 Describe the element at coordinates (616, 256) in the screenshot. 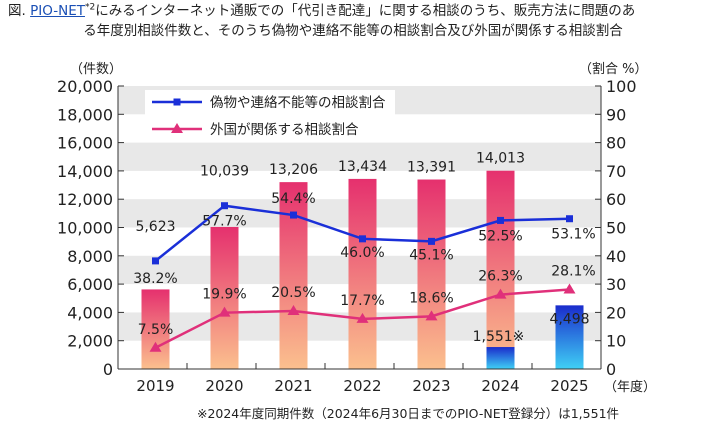

I see `right-tick-label: 40` at that location.